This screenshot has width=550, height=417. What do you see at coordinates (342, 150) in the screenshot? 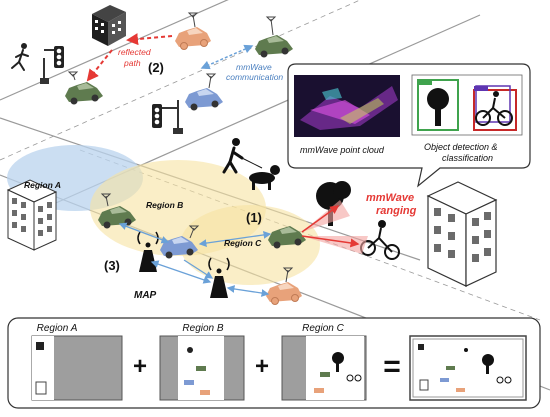
I see `point-cloud-caption: mmWave point cloud` at bounding box center [342, 150].